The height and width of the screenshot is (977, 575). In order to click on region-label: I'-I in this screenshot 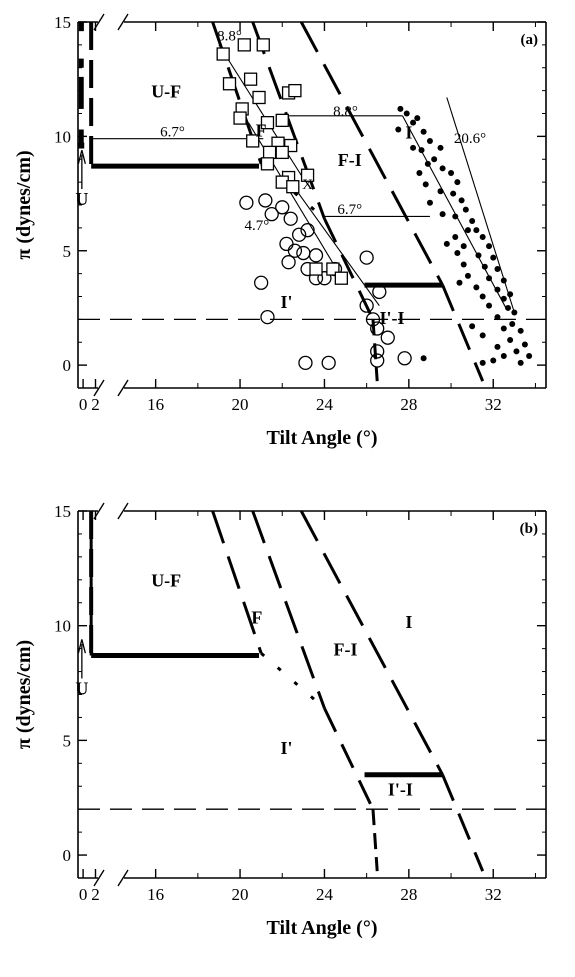, I will do `click(400, 789)`.